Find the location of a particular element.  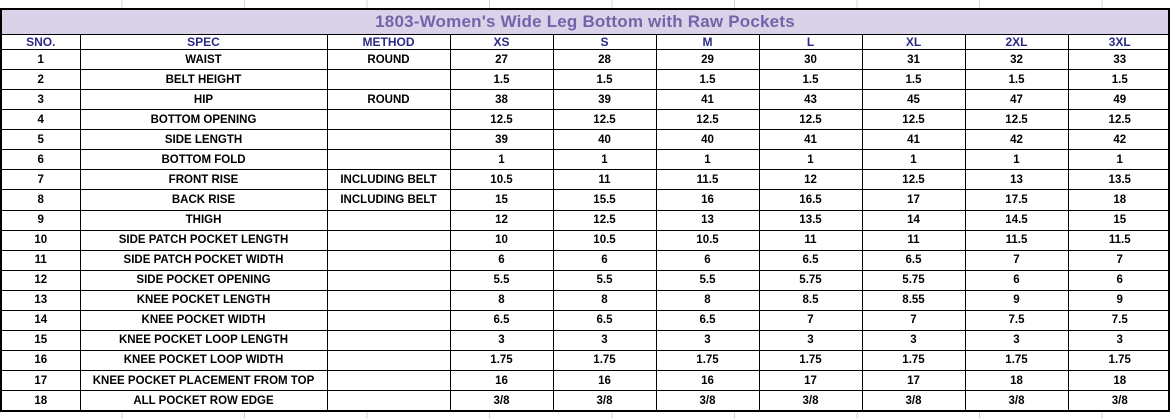

sno-cell: 1 is located at coordinates (41, 59).